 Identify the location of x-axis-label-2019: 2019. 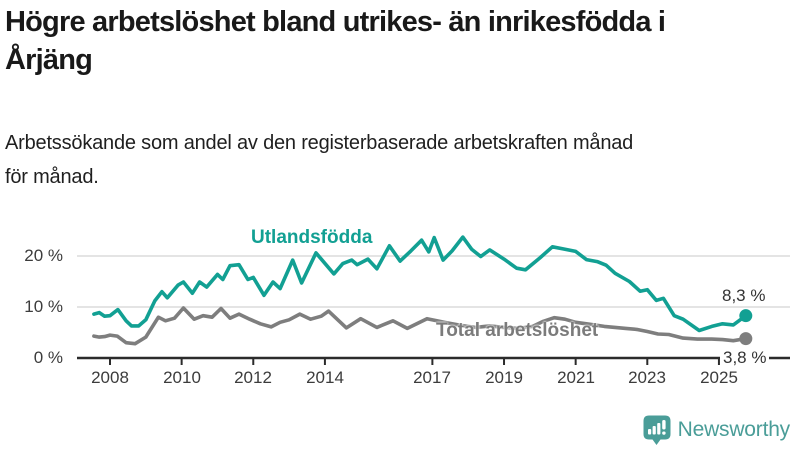
(504, 377).